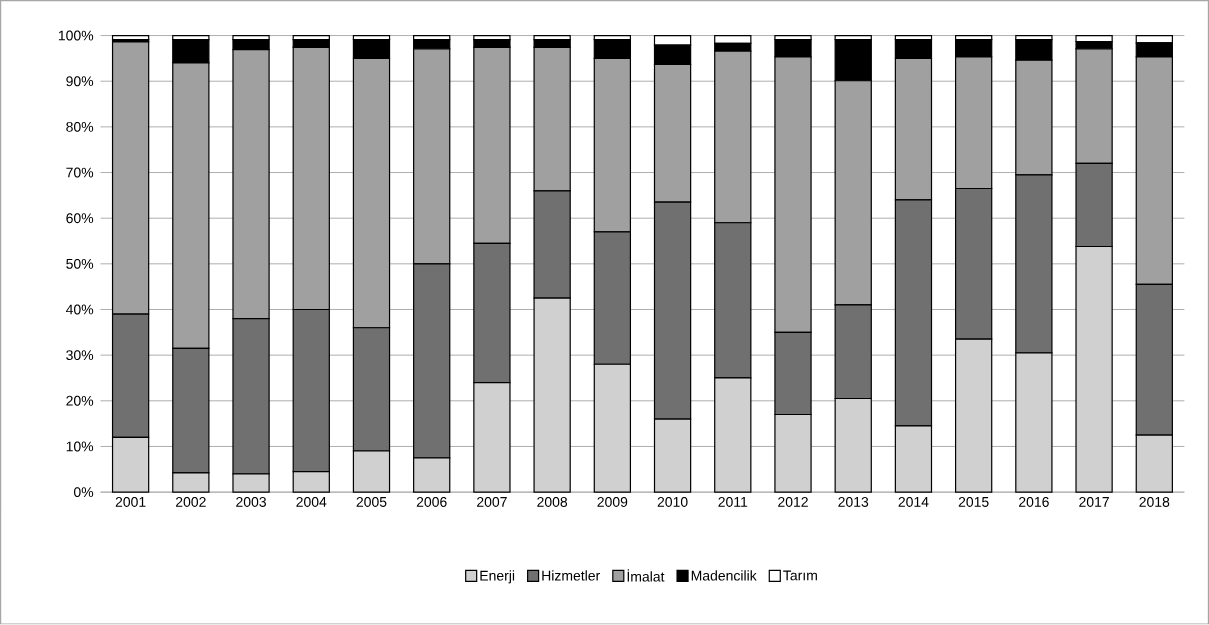 This screenshot has height=625, width=1209. What do you see at coordinates (83, 492) in the screenshot?
I see `y-tick-label: 0%` at bounding box center [83, 492].